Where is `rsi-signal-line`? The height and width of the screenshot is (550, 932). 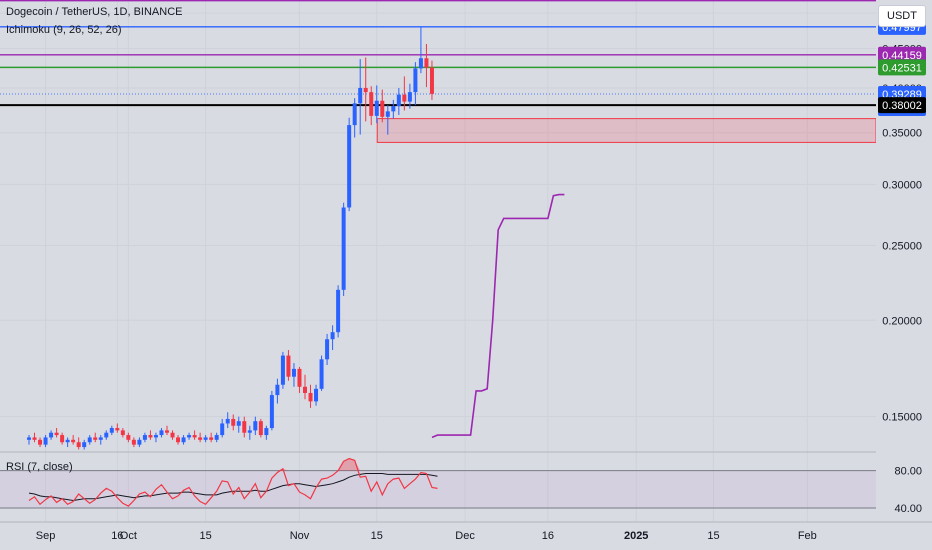
rsi-signal-line is located at coordinates (233, 487).